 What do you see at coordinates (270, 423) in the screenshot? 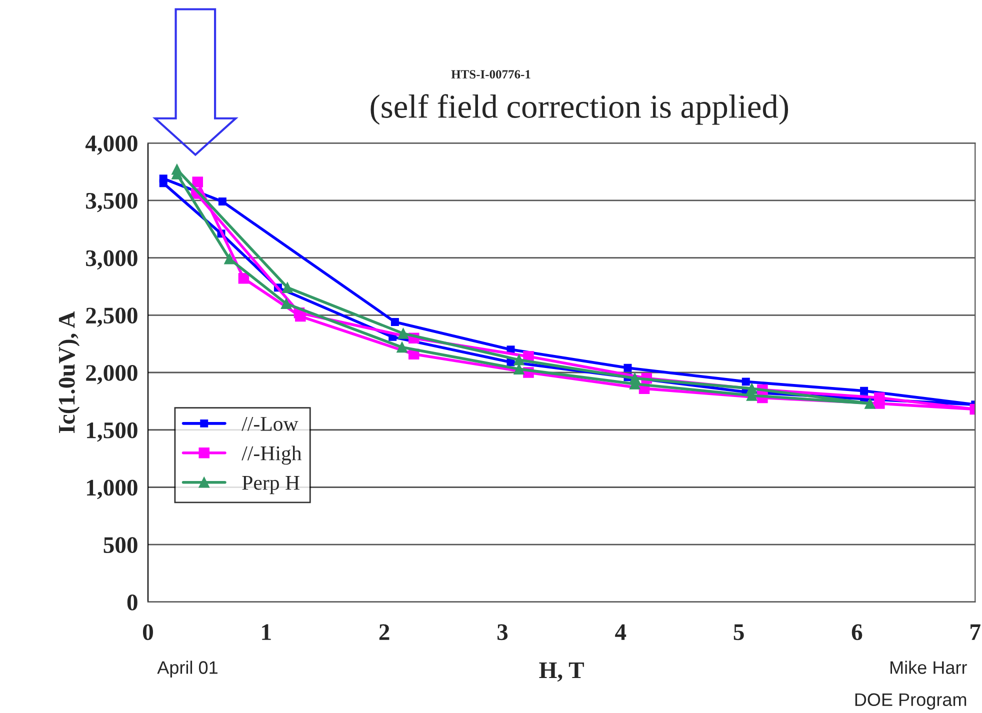
I see `legend-label: //-Low` at bounding box center [270, 423].